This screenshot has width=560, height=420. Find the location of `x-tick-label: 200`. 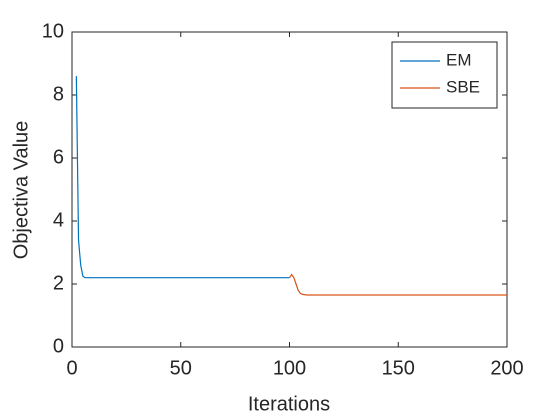

x-tick-label: 200 is located at coordinates (506, 368).